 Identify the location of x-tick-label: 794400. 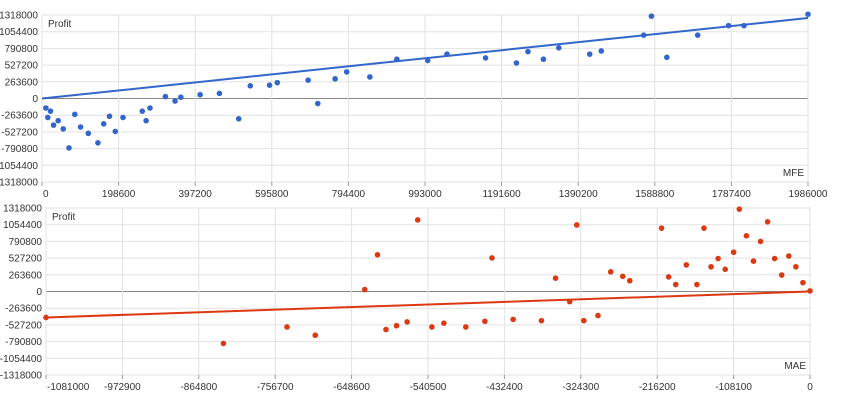
(349, 194).